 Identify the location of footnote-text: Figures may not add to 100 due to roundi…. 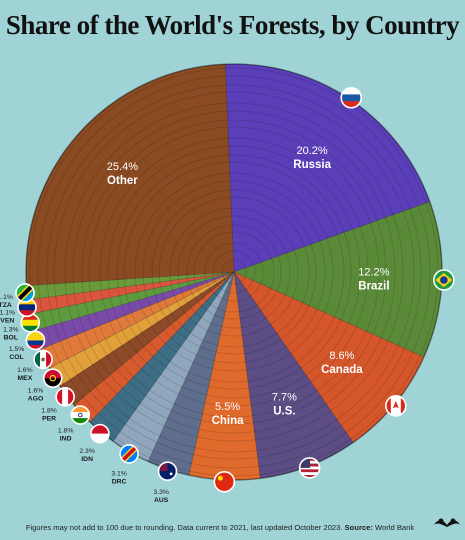
(184, 527).